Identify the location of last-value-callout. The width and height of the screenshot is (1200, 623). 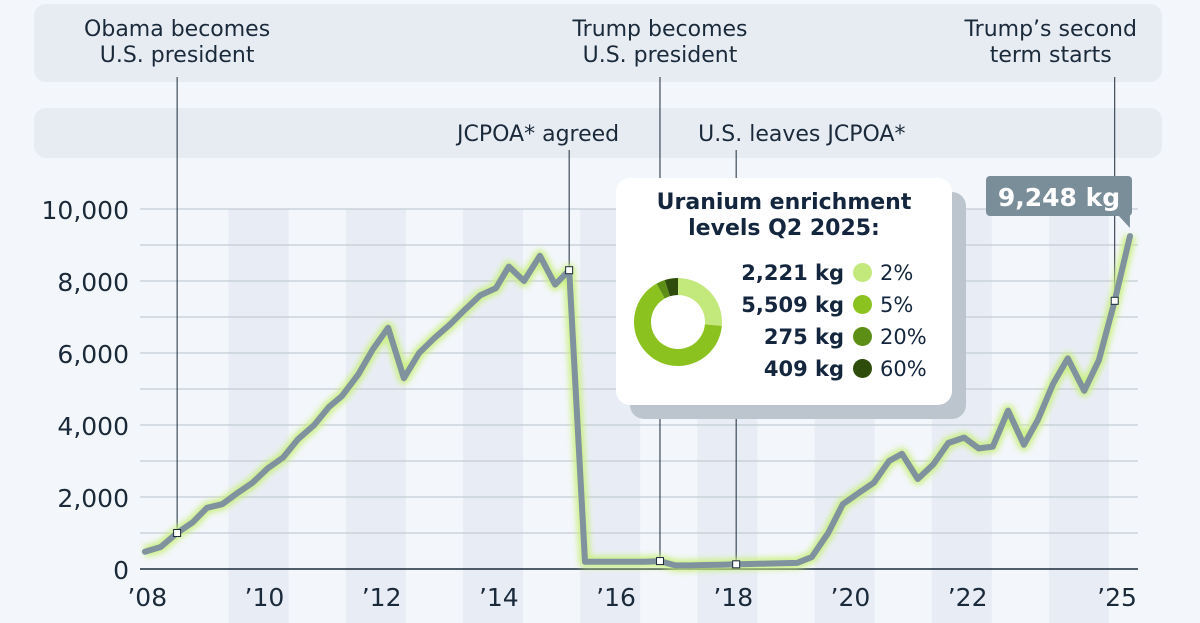
(1059, 196).